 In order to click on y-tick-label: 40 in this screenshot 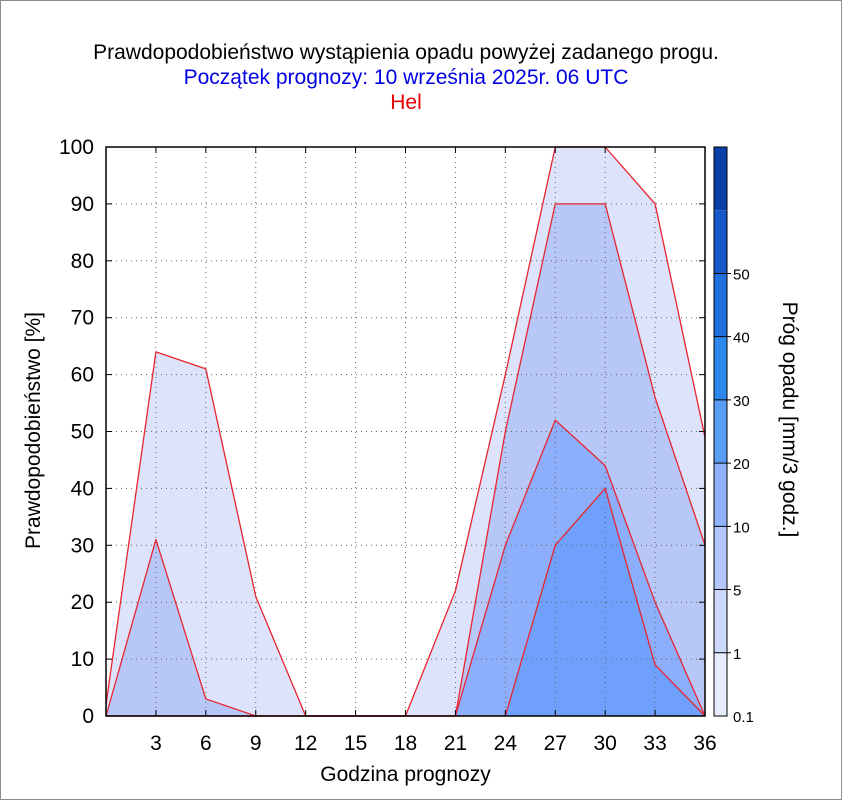, I will do `click(82, 488)`.